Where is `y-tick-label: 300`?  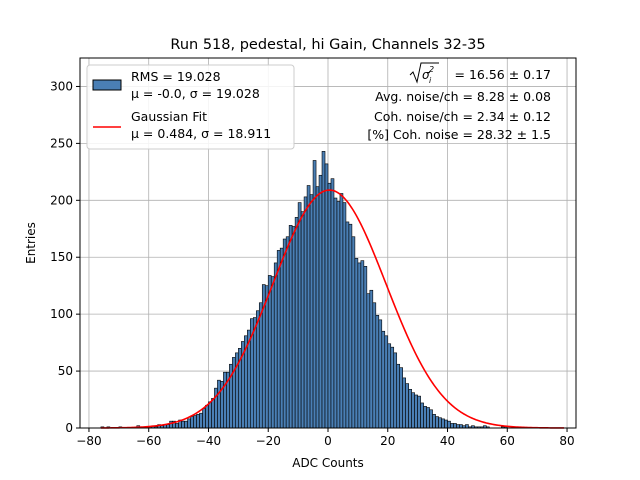
y-tick-label: 300 is located at coordinates (61, 86).